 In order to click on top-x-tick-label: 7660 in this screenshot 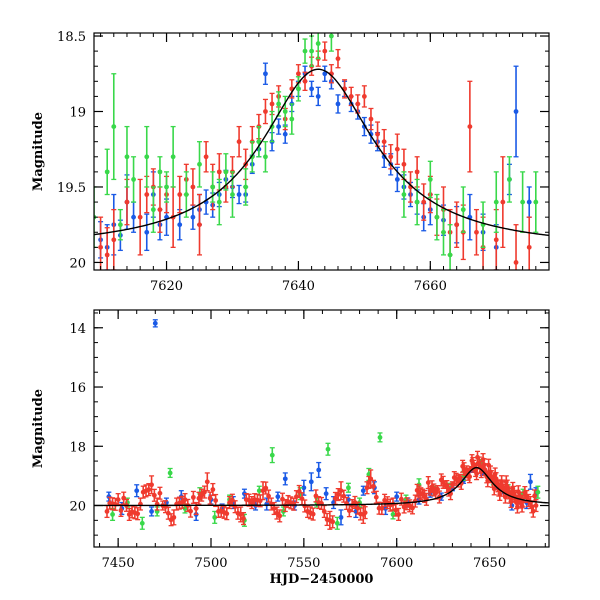, I will do `click(430, 286)`.